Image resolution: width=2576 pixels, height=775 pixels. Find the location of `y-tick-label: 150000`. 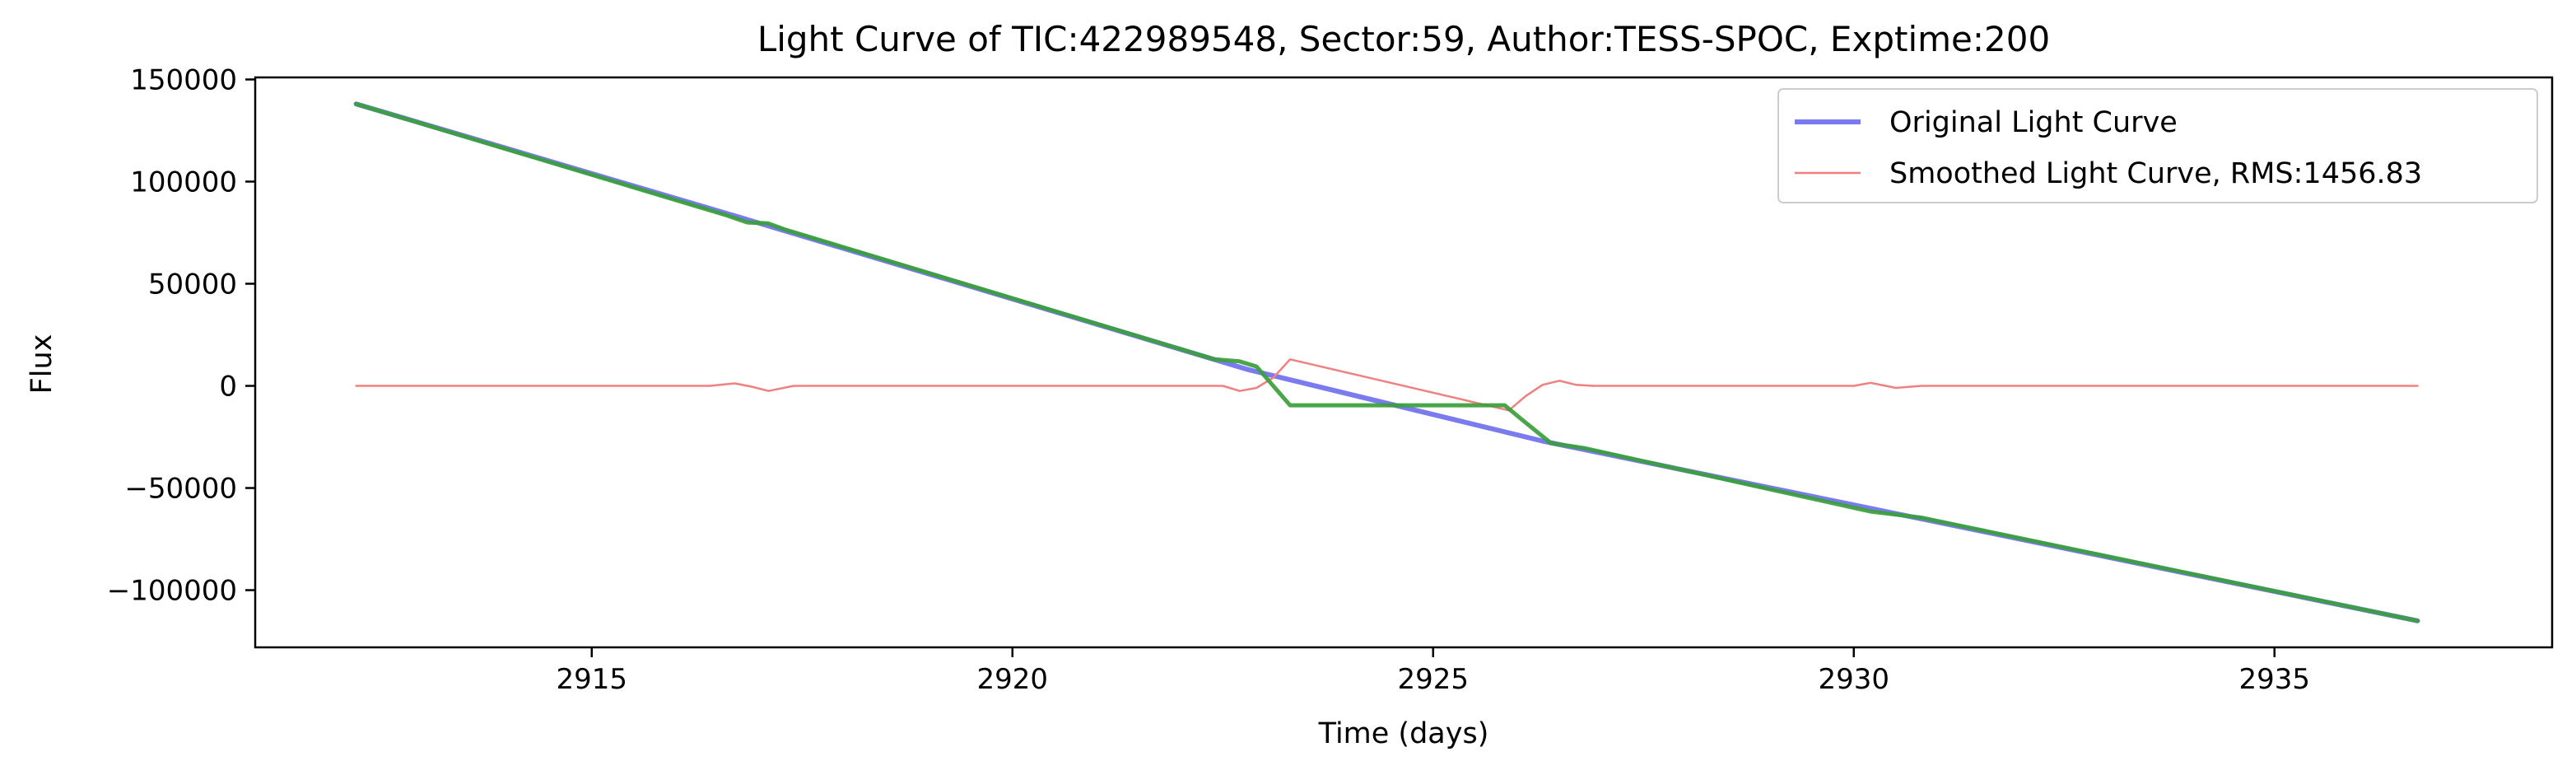

y-tick-label: 150000 is located at coordinates (183, 79).